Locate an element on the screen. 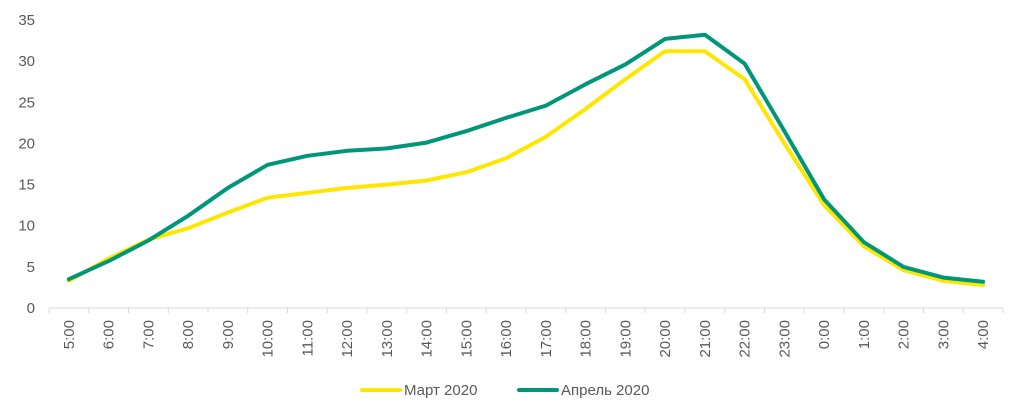 This screenshot has width=1024, height=419. x-tick-label: 2:00 is located at coordinates (904, 334).